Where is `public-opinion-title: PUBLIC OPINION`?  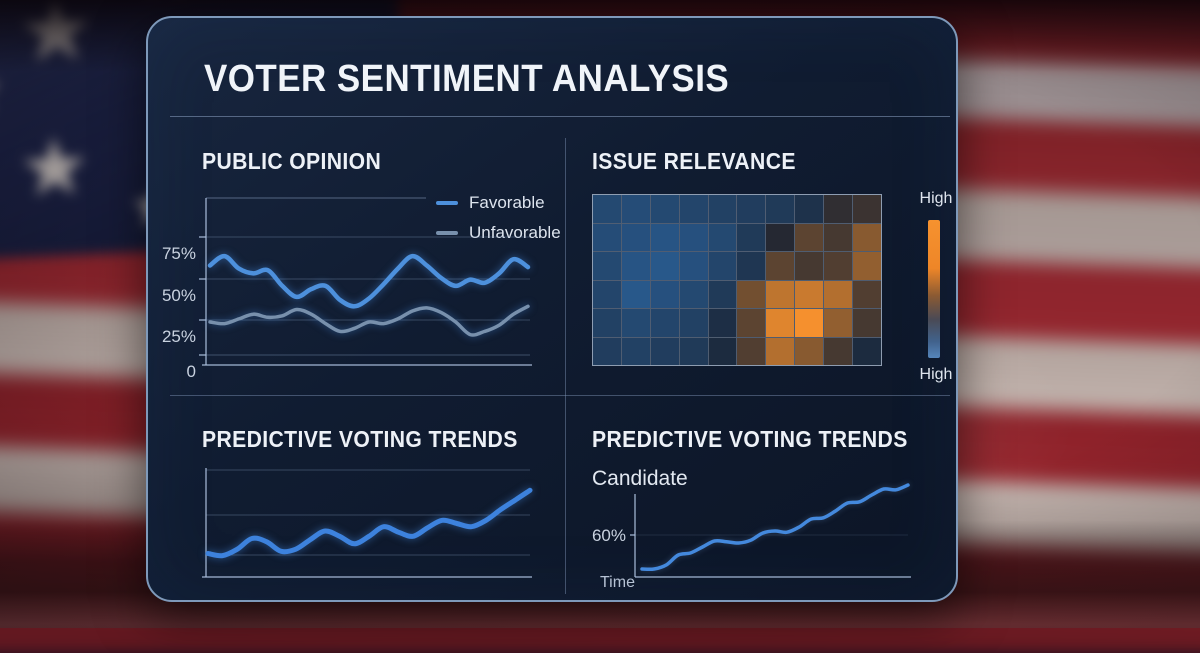 public-opinion-title: PUBLIC OPINION is located at coordinates (292, 161).